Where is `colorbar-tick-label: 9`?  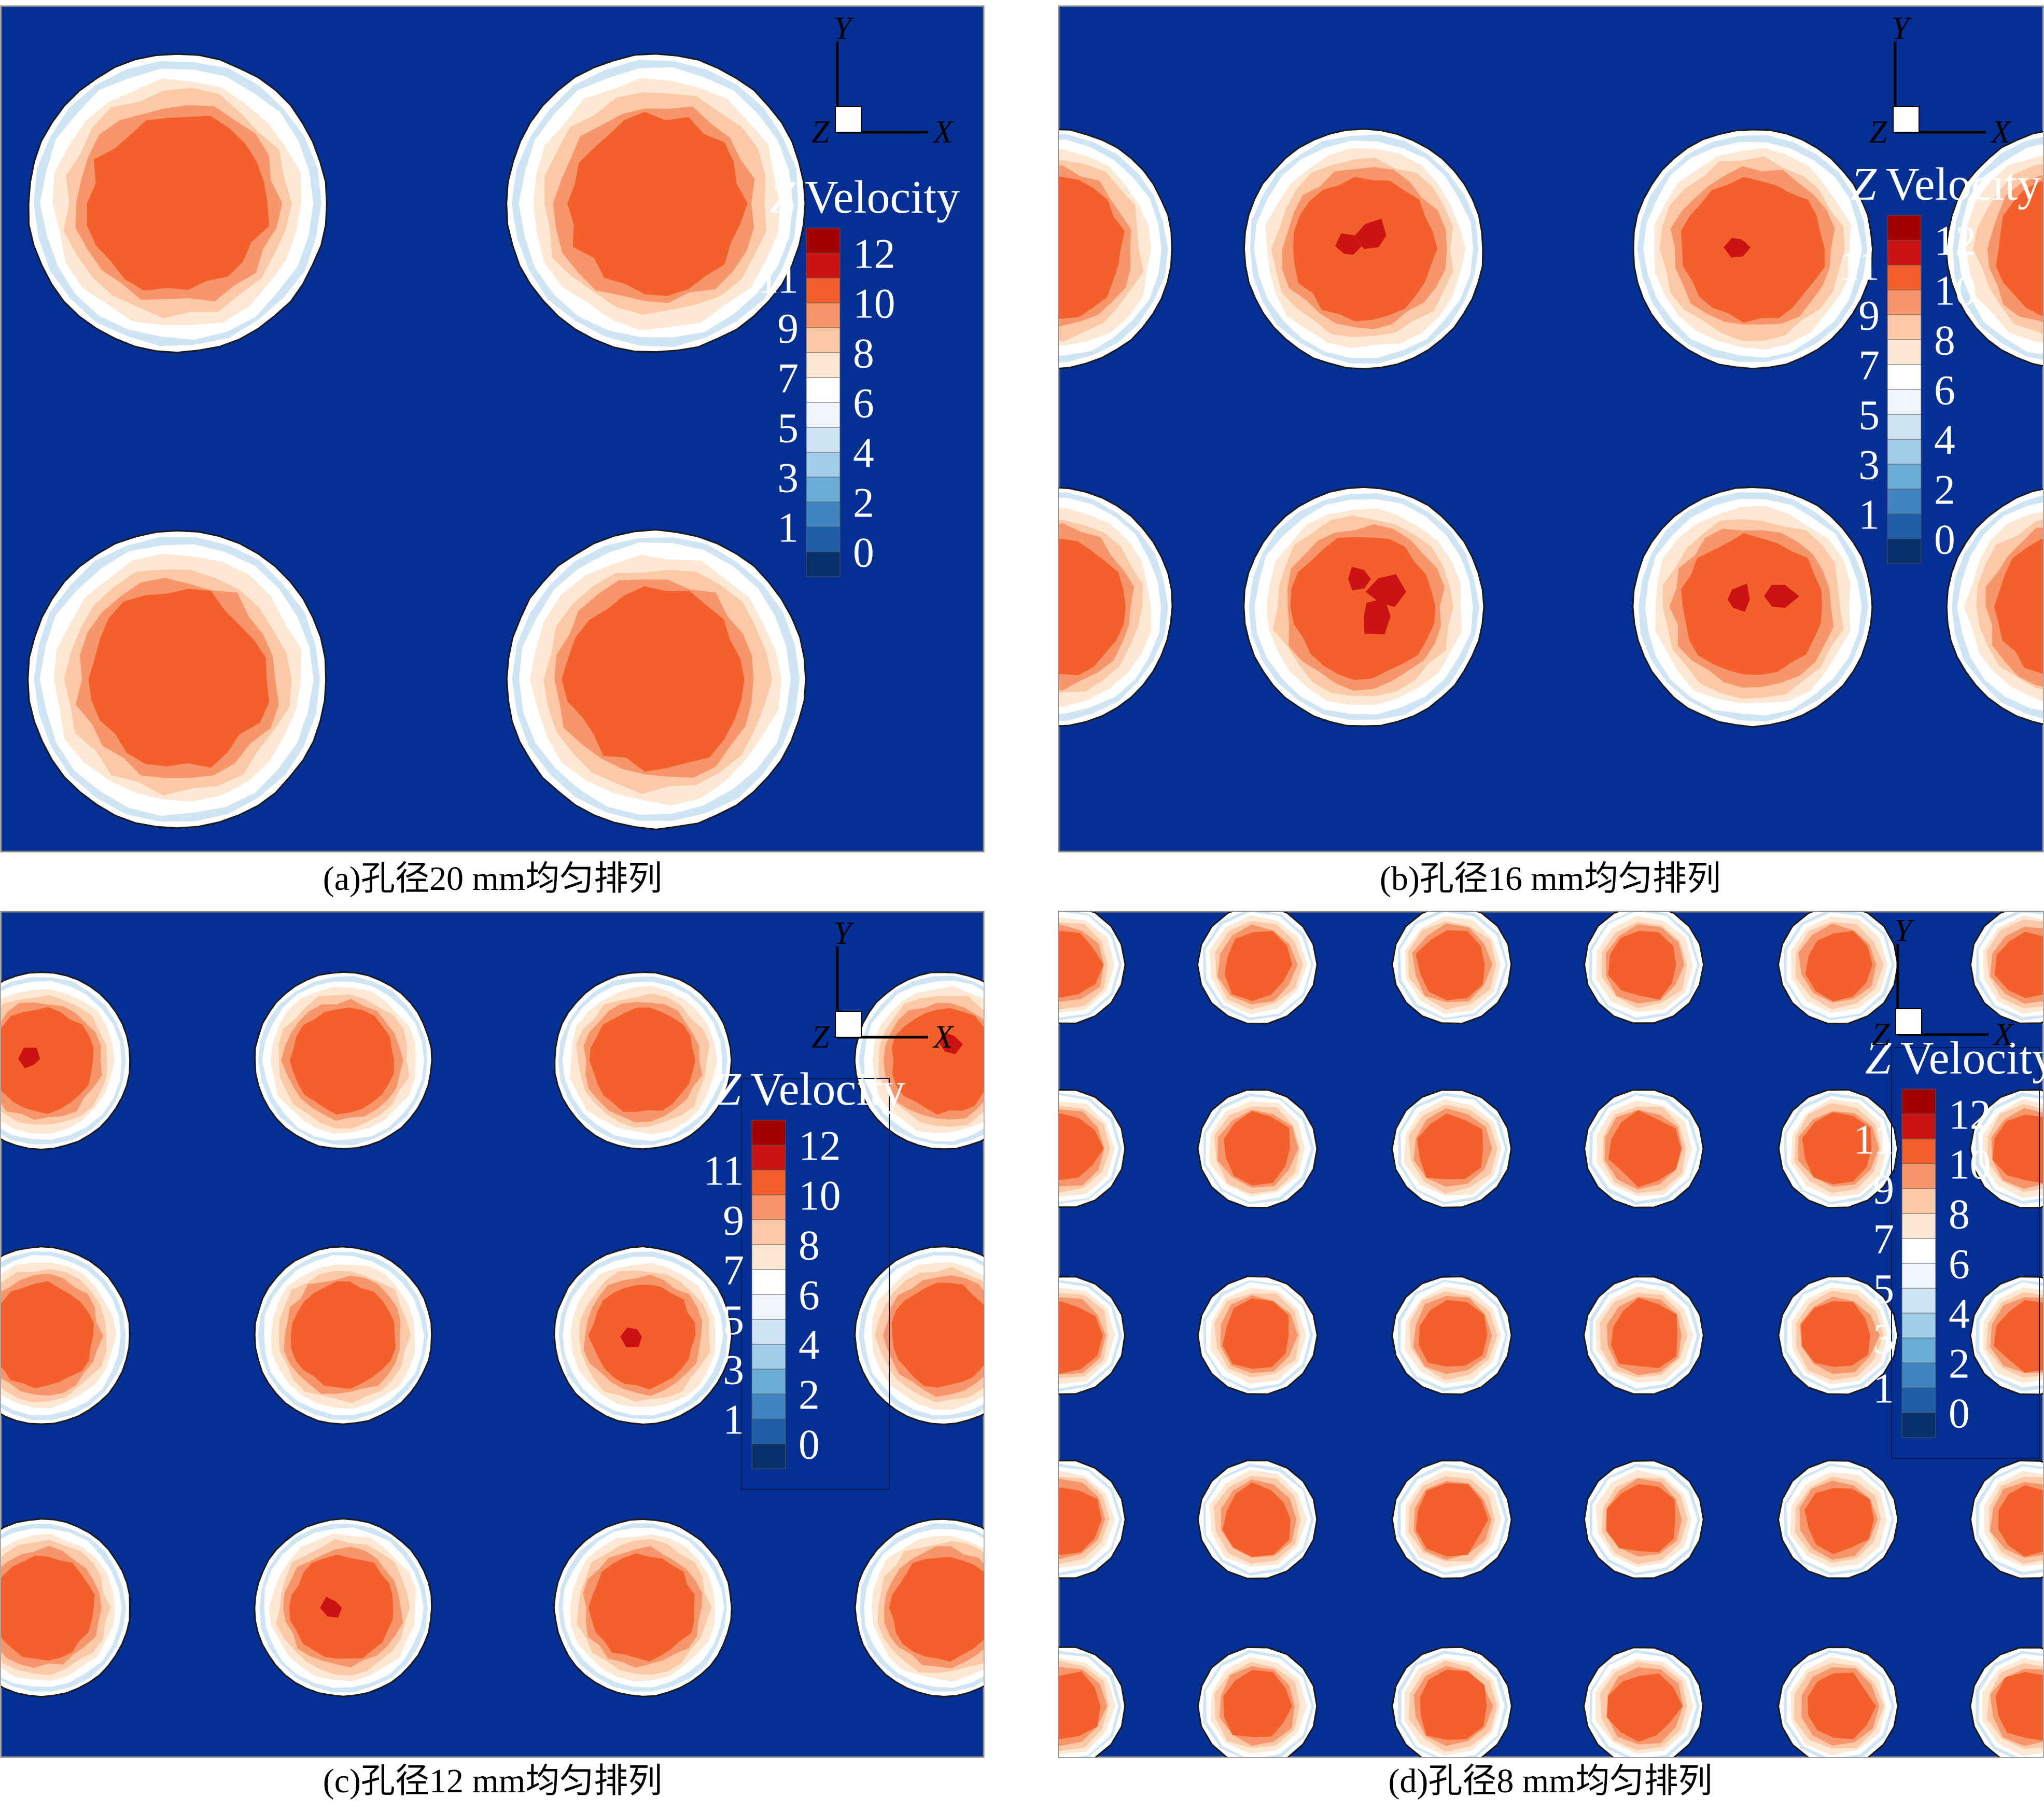 colorbar-tick-label: 9 is located at coordinates (1883, 1189).